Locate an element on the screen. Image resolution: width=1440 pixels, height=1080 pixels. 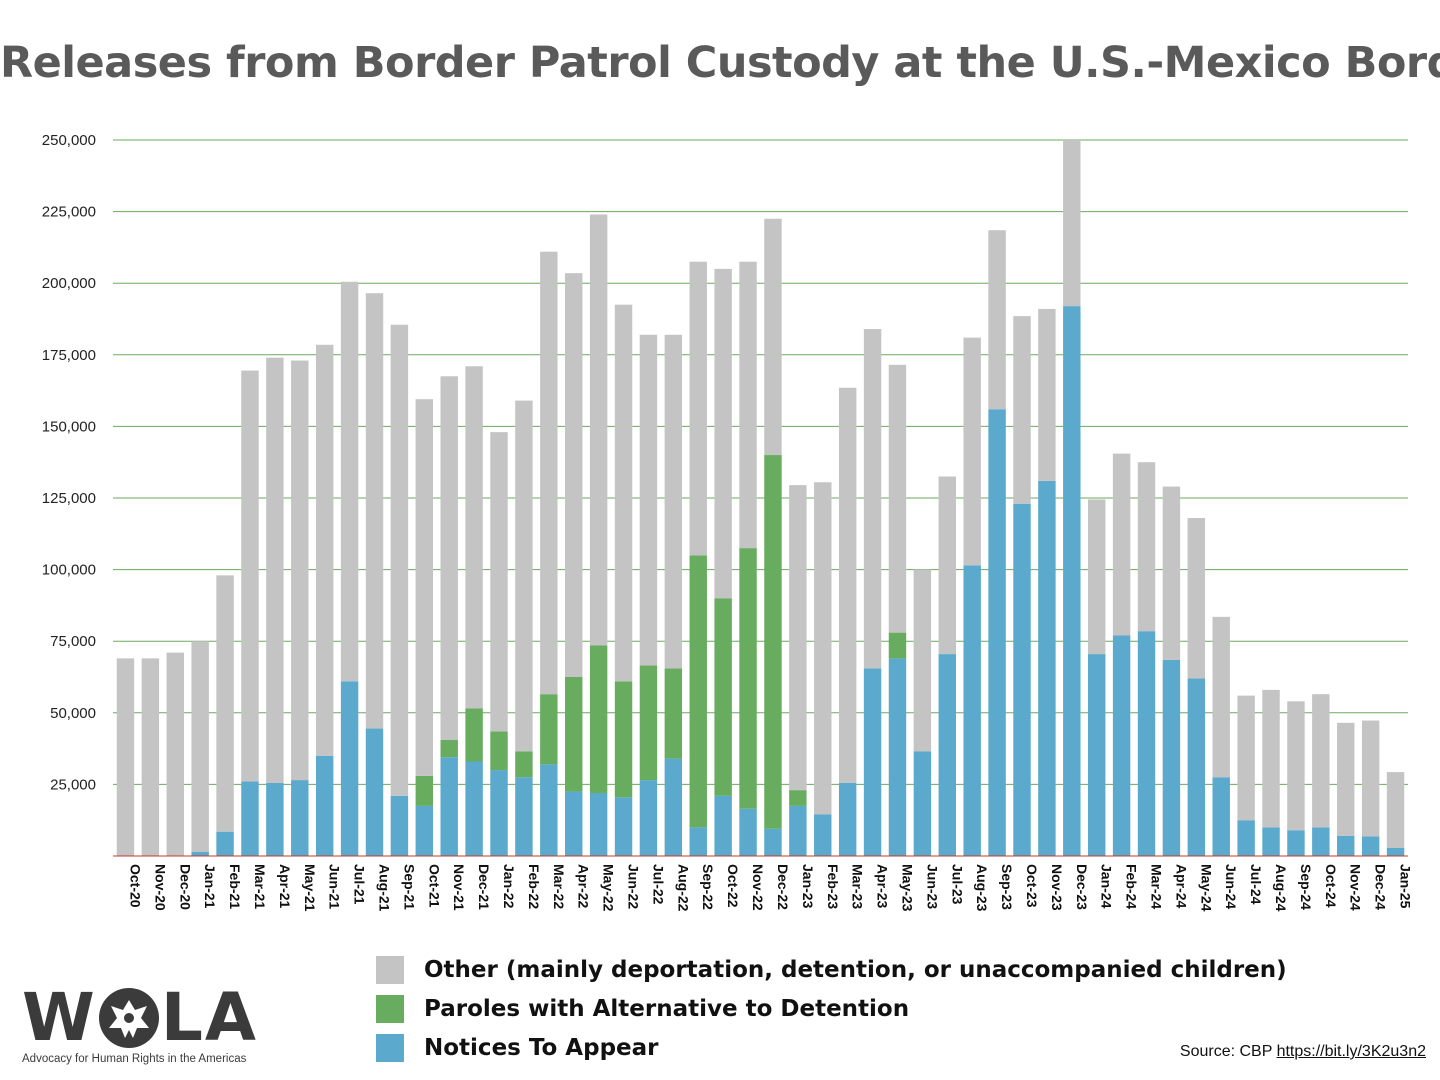
x-tick-label: Aug-22 is located at coordinates (683, 888).